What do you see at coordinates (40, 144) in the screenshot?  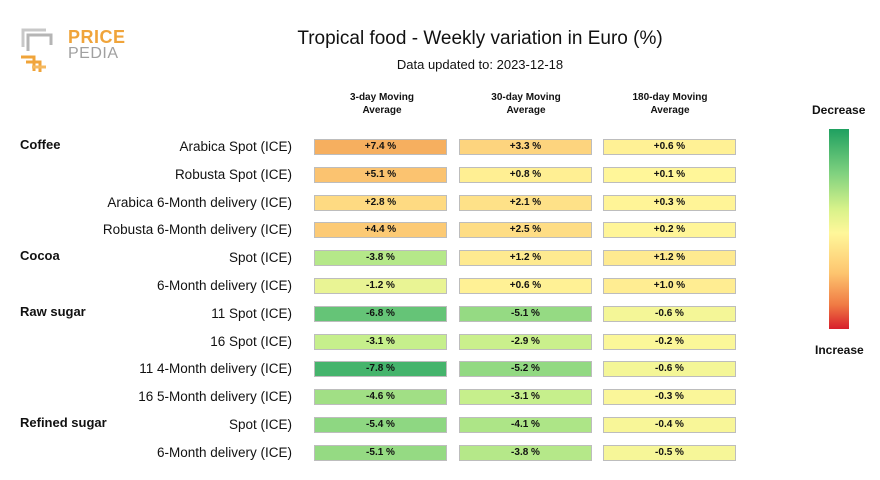 I see `group-label: Coffee` at bounding box center [40, 144].